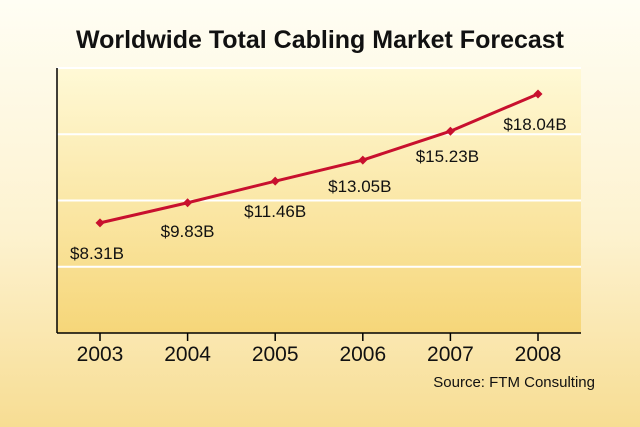 The width and height of the screenshot is (640, 427). Describe the element at coordinates (187, 354) in the screenshot. I see `x-tick-label: 2004` at that location.